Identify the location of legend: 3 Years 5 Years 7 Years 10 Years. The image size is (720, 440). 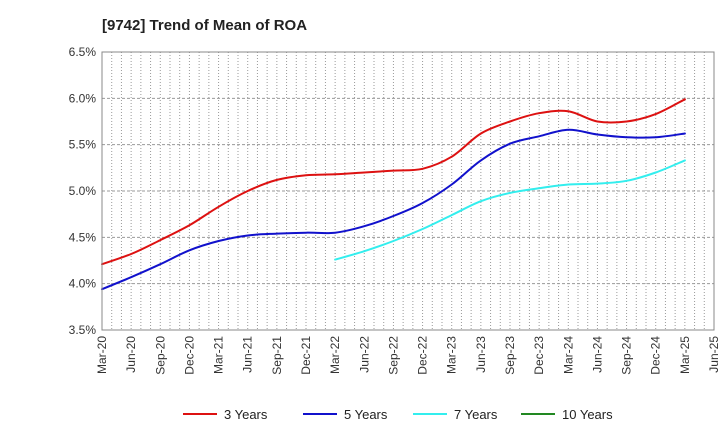
(398, 414).